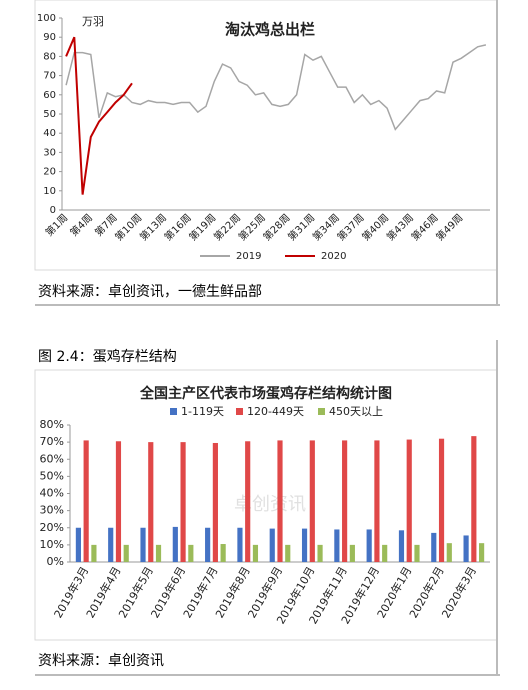 This screenshot has width=528, height=690. I want to click on y-tick-label: 70%, so click(52, 441).